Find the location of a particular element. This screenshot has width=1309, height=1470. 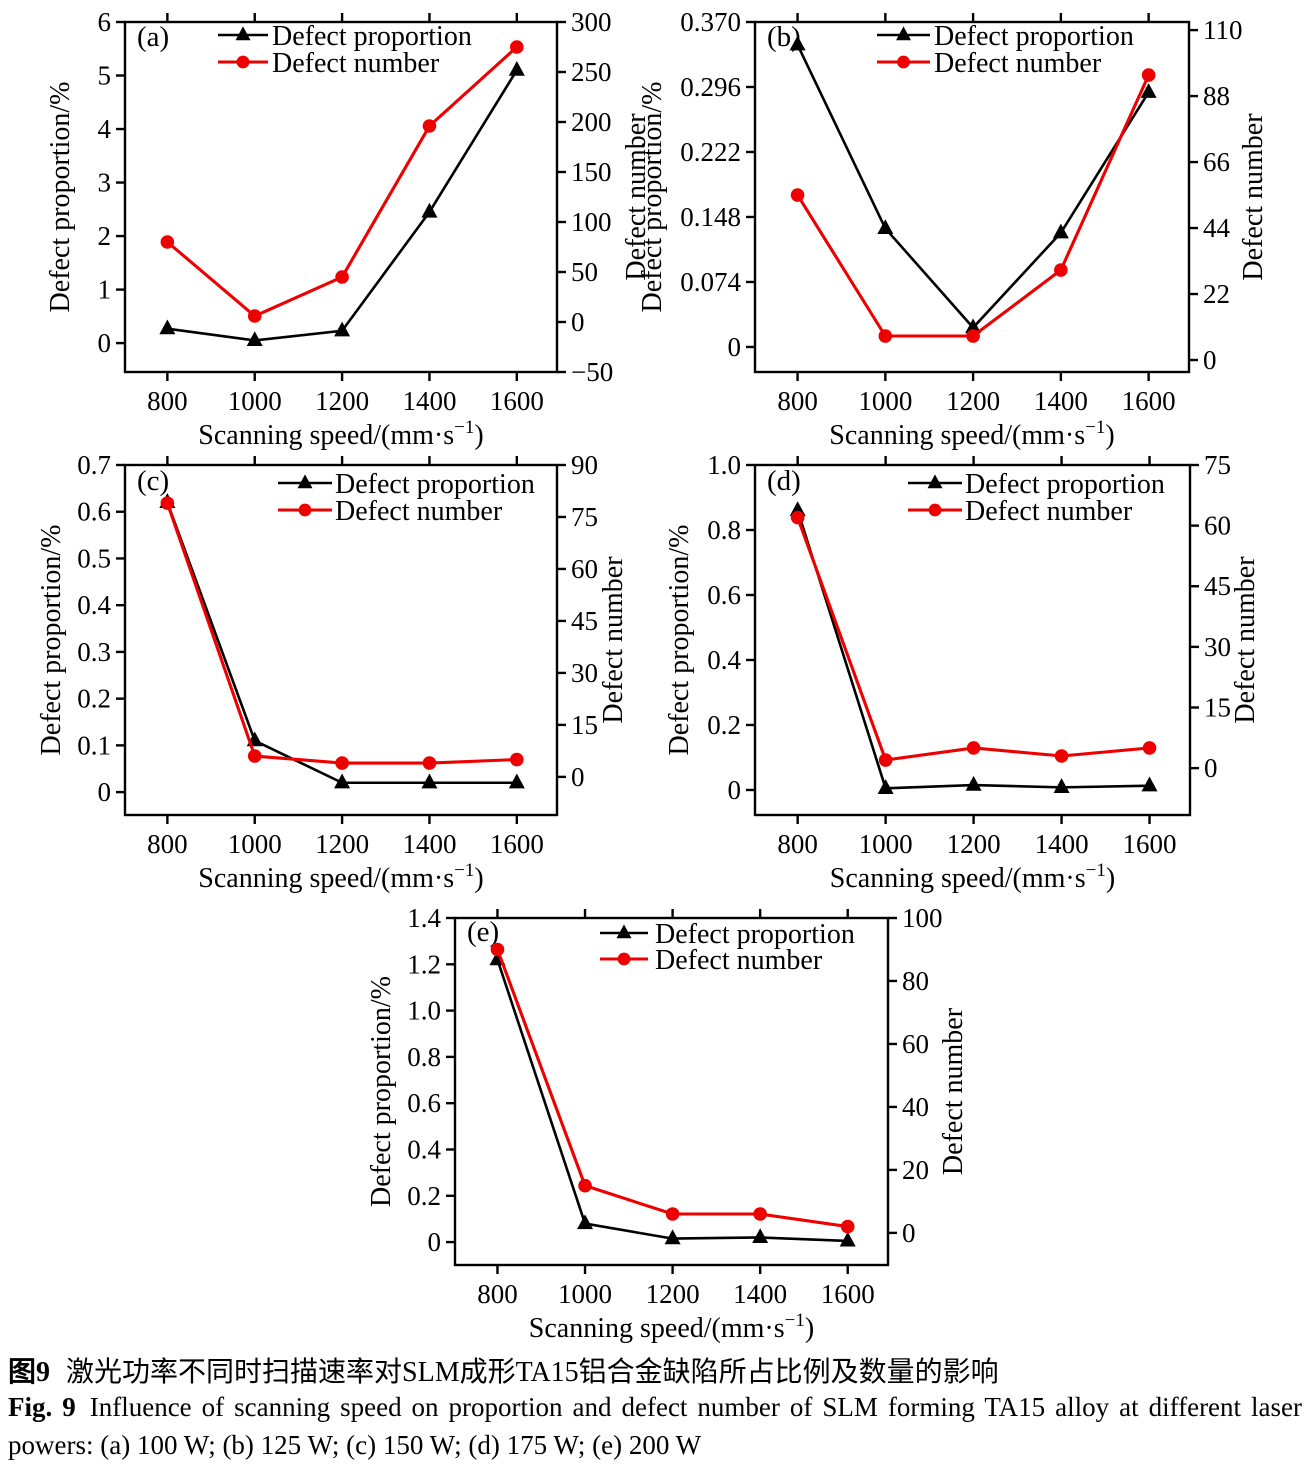

caption-chinese-label: 图9 is located at coordinates (29, 1372).